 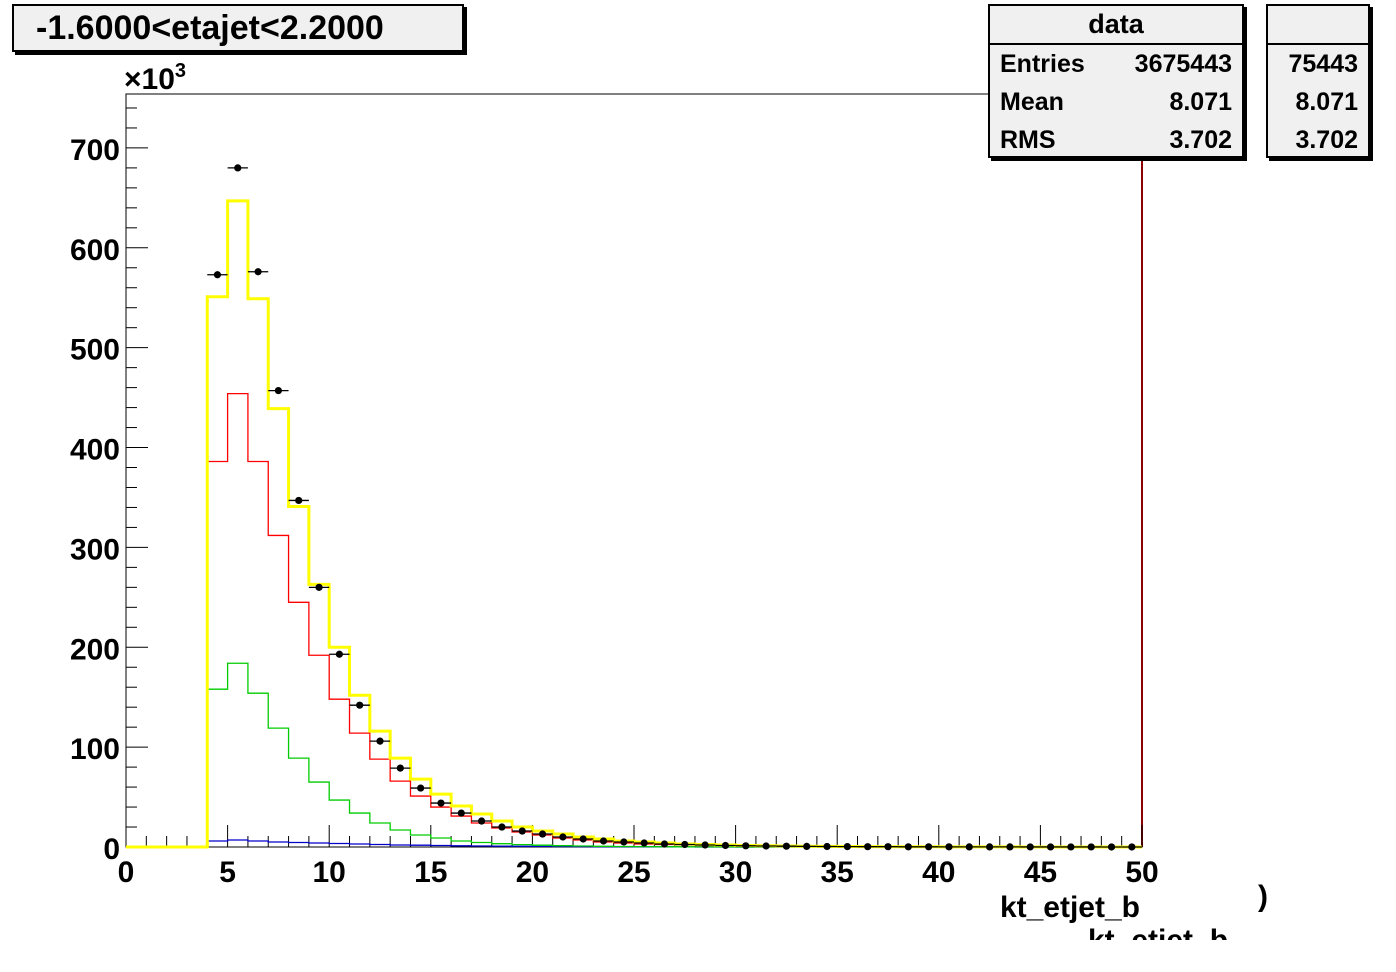 I want to click on y-tick-label: 200, so click(x=95, y=649).